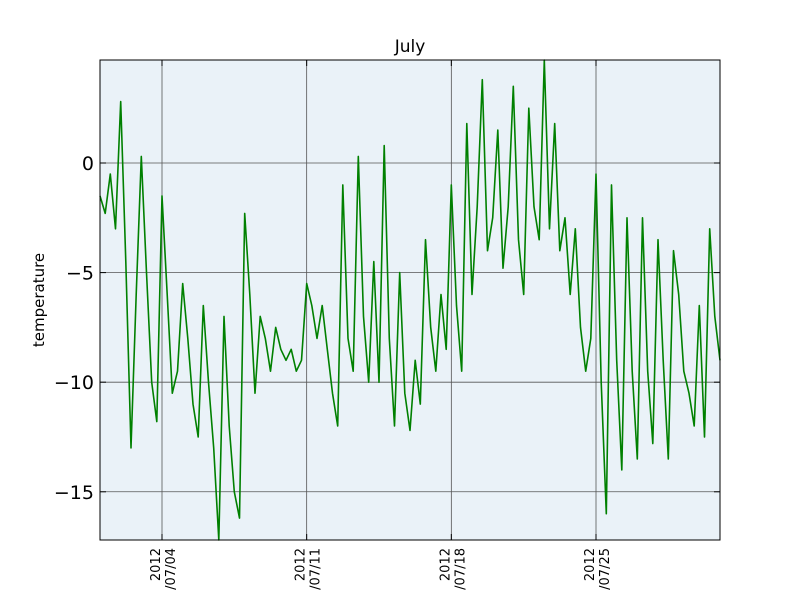 The image size is (800, 600). What do you see at coordinates (74, 493) in the screenshot?
I see `y-tick-label: −15` at bounding box center [74, 493].